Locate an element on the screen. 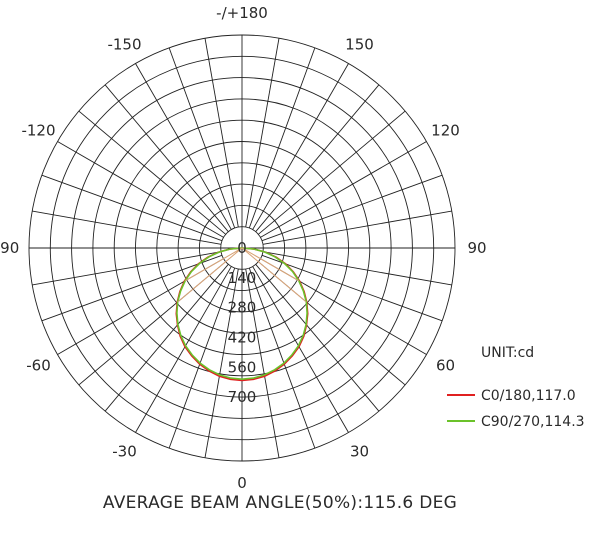 Image resolution: width=594 pixels, height=546 pixels. angle-label: -60 is located at coordinates (38, 366).